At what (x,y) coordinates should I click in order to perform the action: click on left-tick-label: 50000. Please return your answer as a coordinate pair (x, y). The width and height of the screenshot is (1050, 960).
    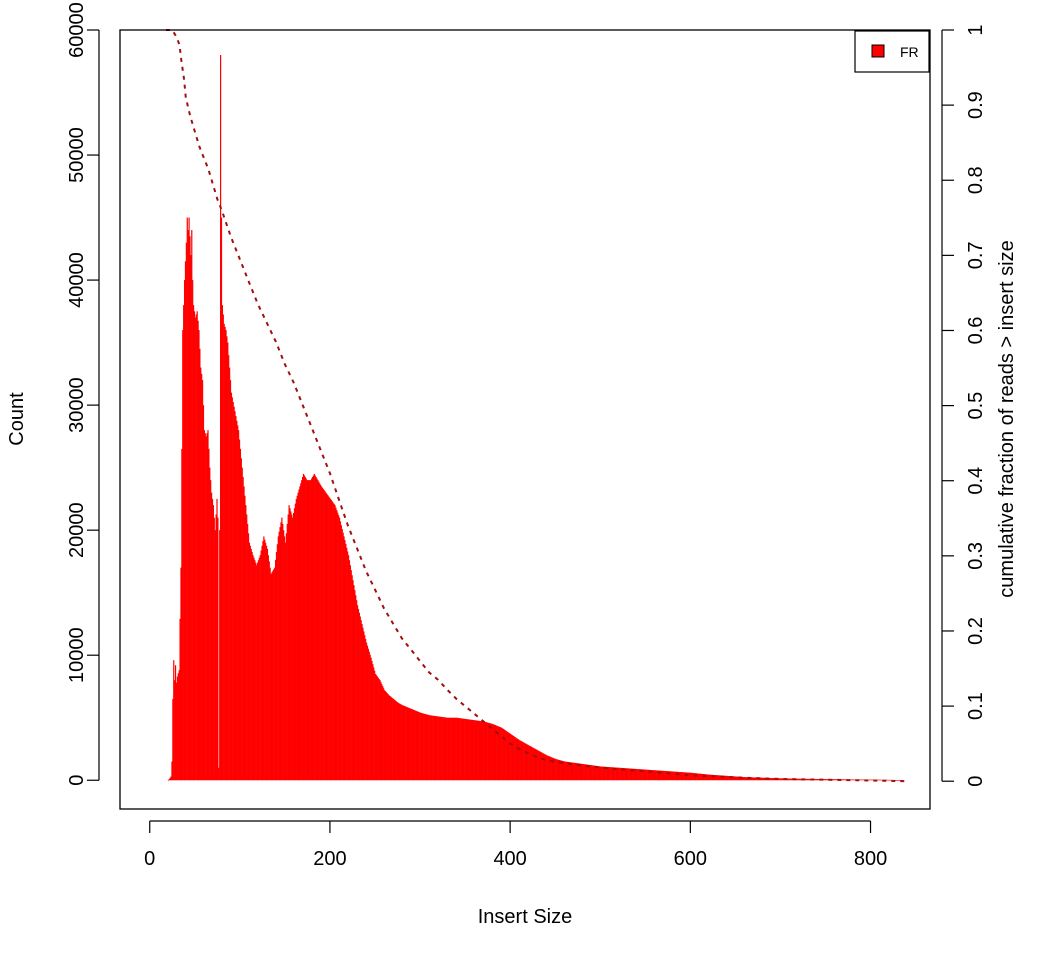
    Looking at the image, I should click on (77, 155).